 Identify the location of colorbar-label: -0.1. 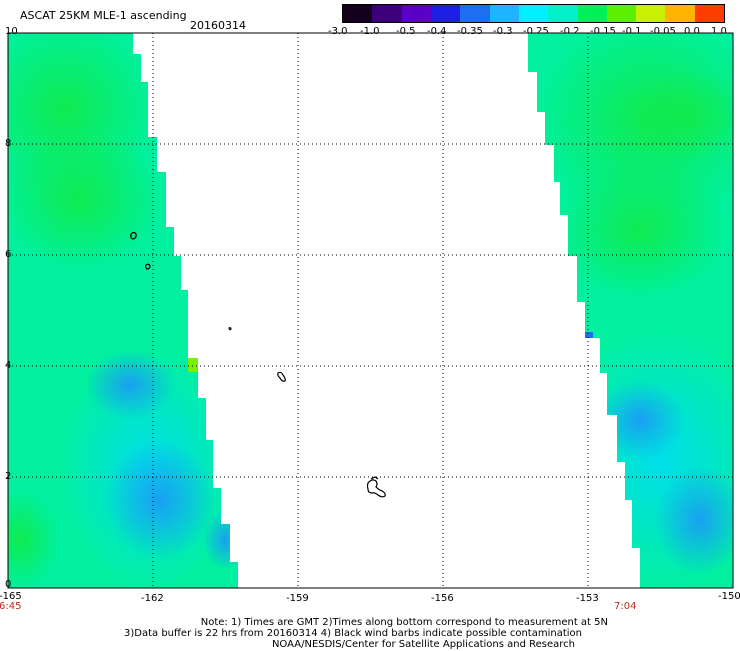
(632, 31).